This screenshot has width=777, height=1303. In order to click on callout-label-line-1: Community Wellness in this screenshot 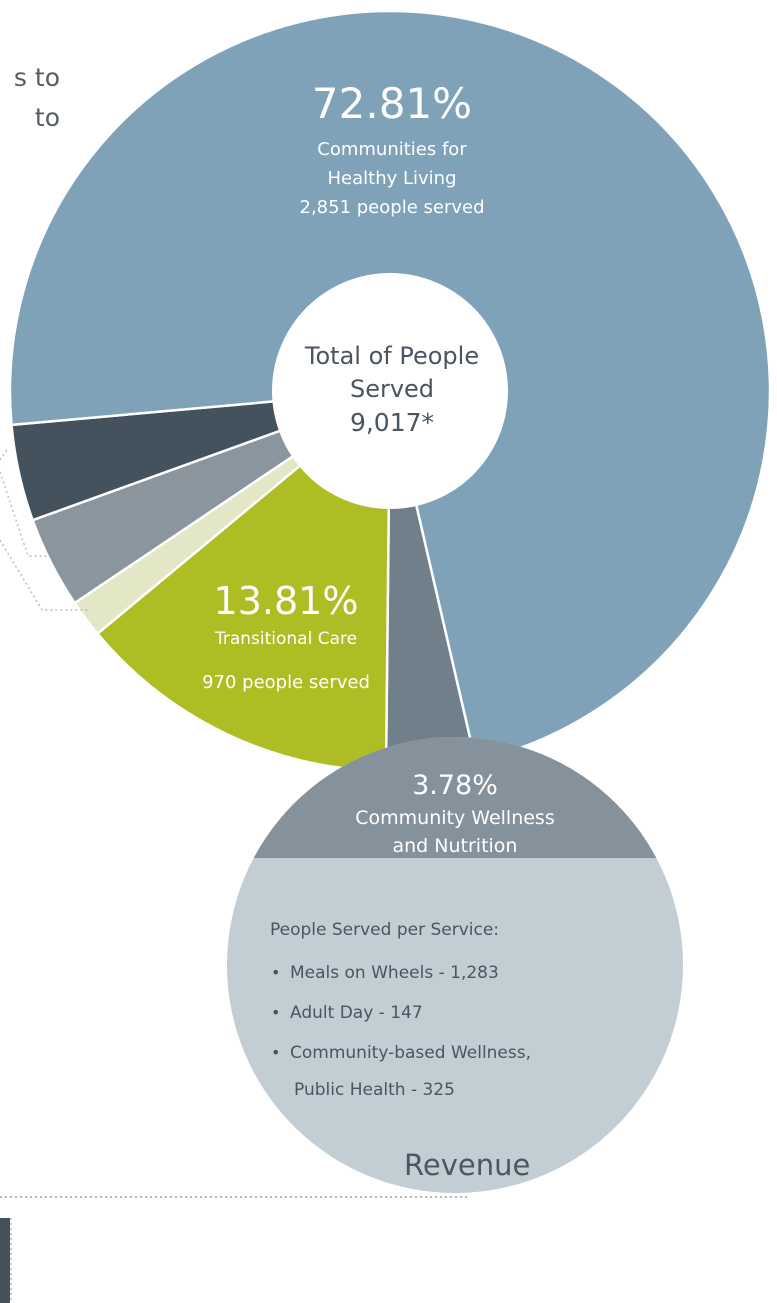, I will do `click(454, 818)`.